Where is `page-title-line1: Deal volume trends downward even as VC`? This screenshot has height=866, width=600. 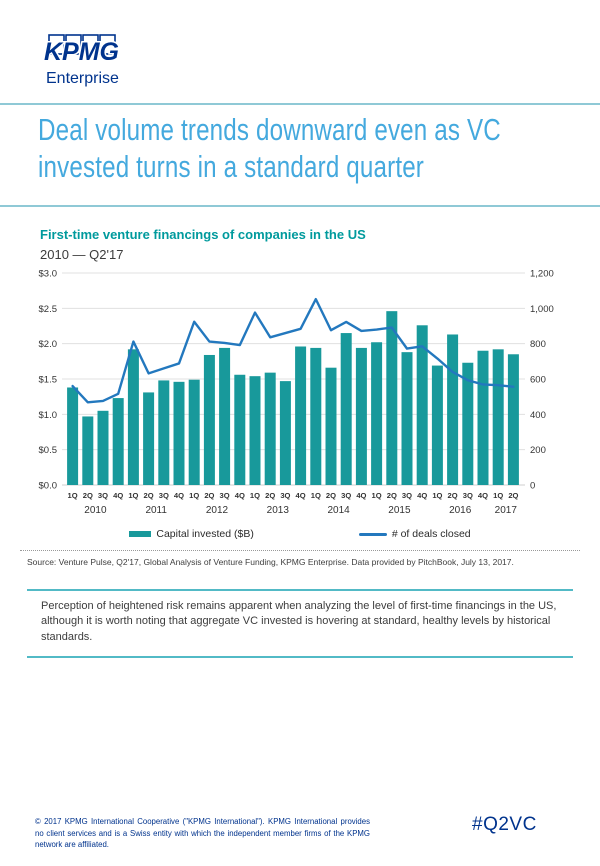 page-title-line1: Deal volume trends downward even as VC is located at coordinates (269, 129).